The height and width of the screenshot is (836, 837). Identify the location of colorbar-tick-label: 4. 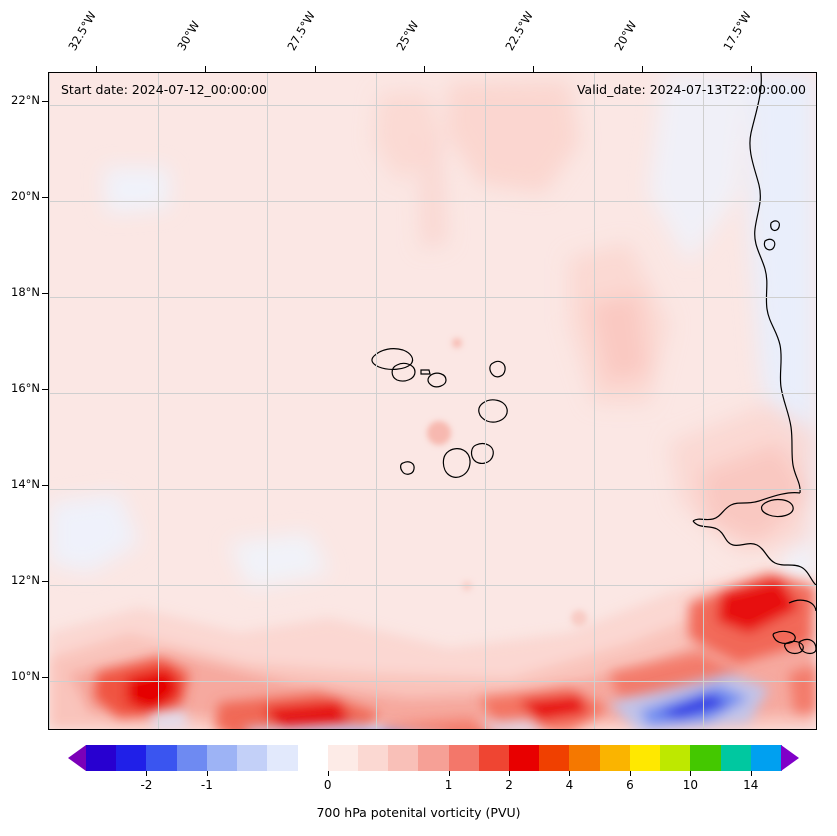
(569, 785).